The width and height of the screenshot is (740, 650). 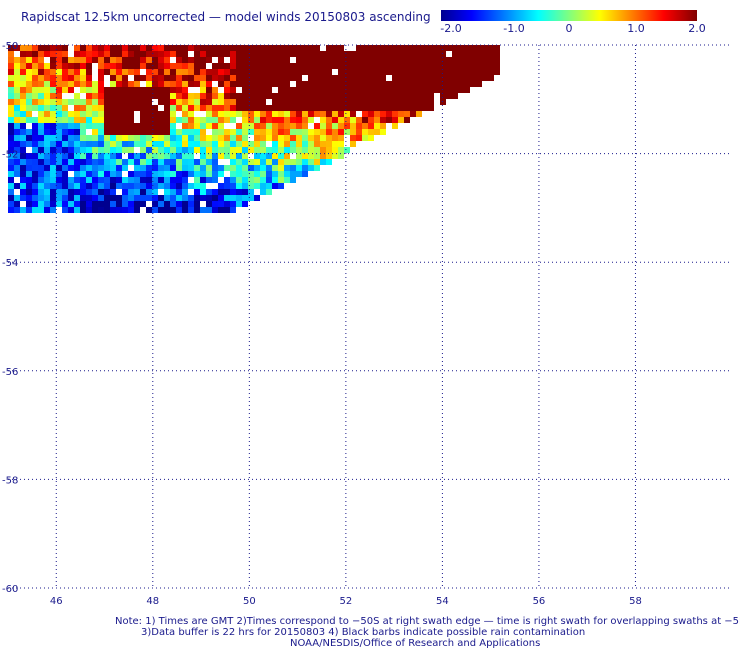 I want to click on lat-tick-label: -56, so click(x=10, y=372).